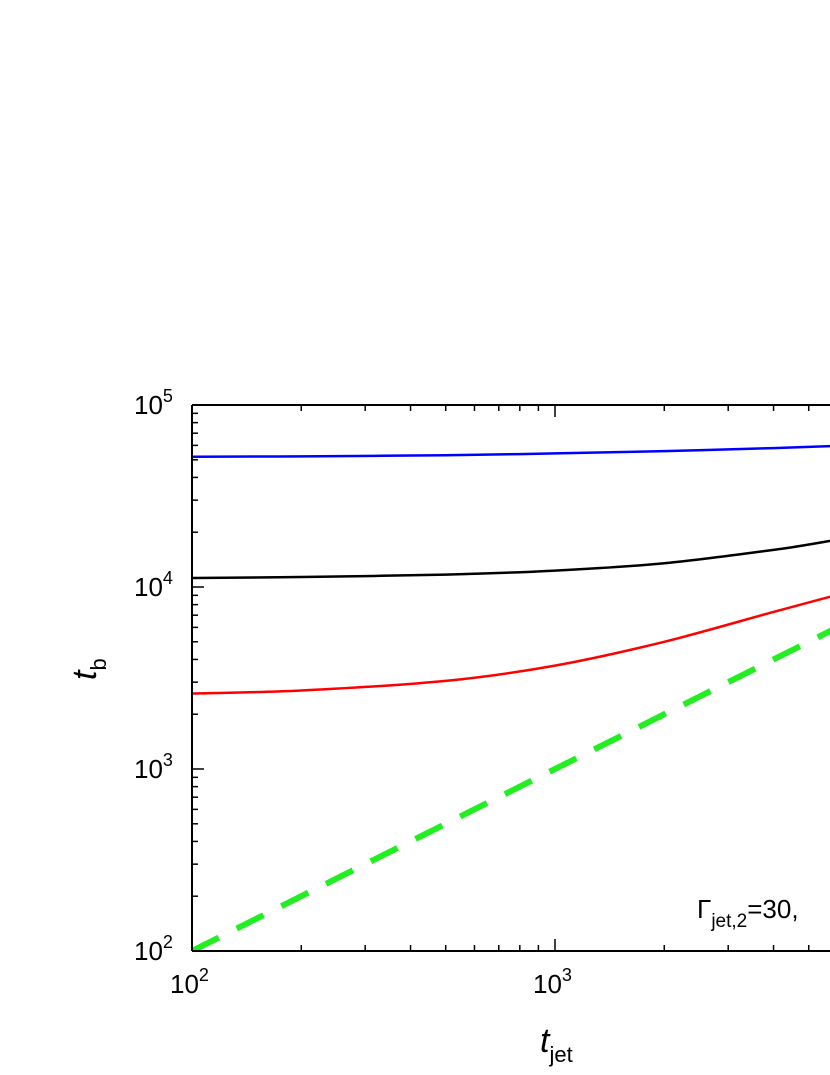 This screenshot has height=1075, width=830. What do you see at coordinates (98, 664) in the screenshot?
I see `y-axis-title-sub: b` at bounding box center [98, 664].